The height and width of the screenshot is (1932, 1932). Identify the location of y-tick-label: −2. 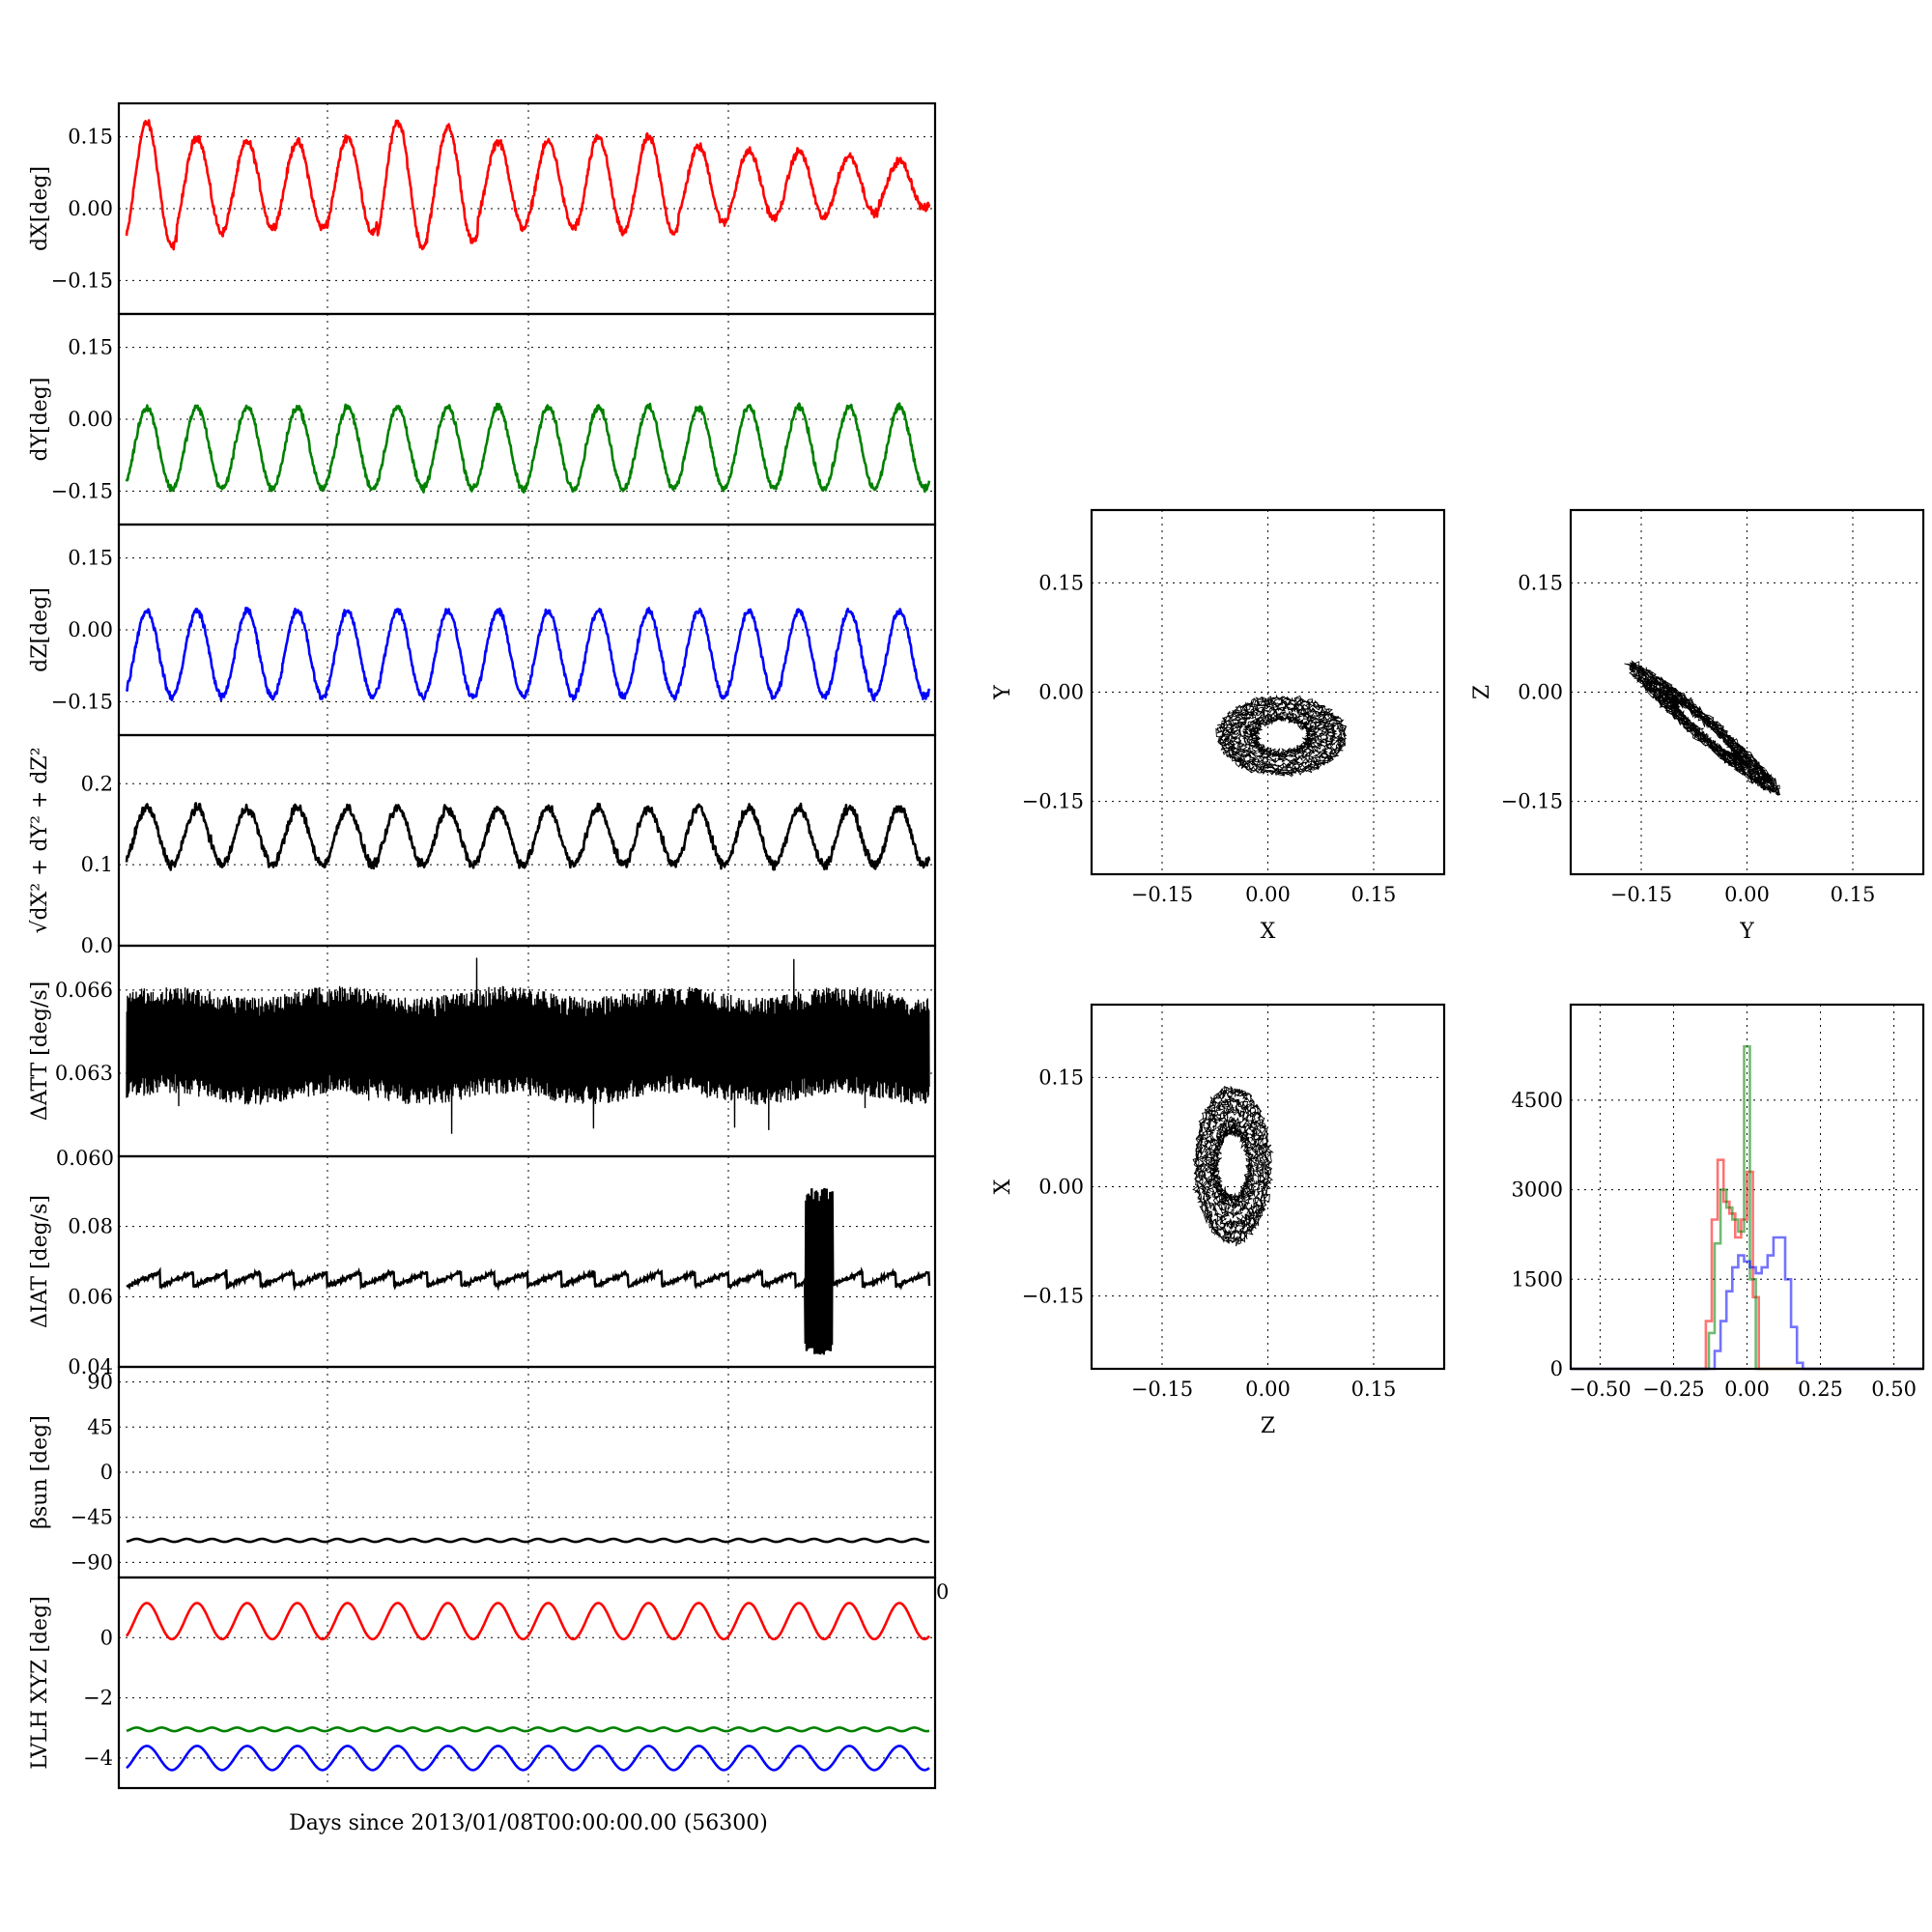
(98, 1698).